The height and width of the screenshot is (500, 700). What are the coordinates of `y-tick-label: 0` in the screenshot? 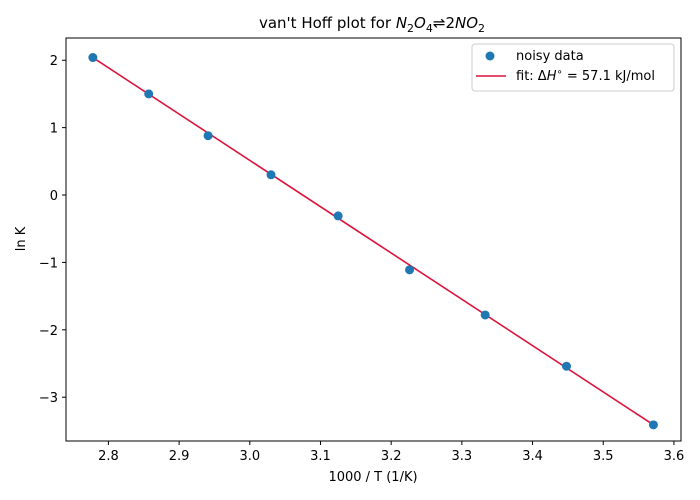 It's located at (54, 196).